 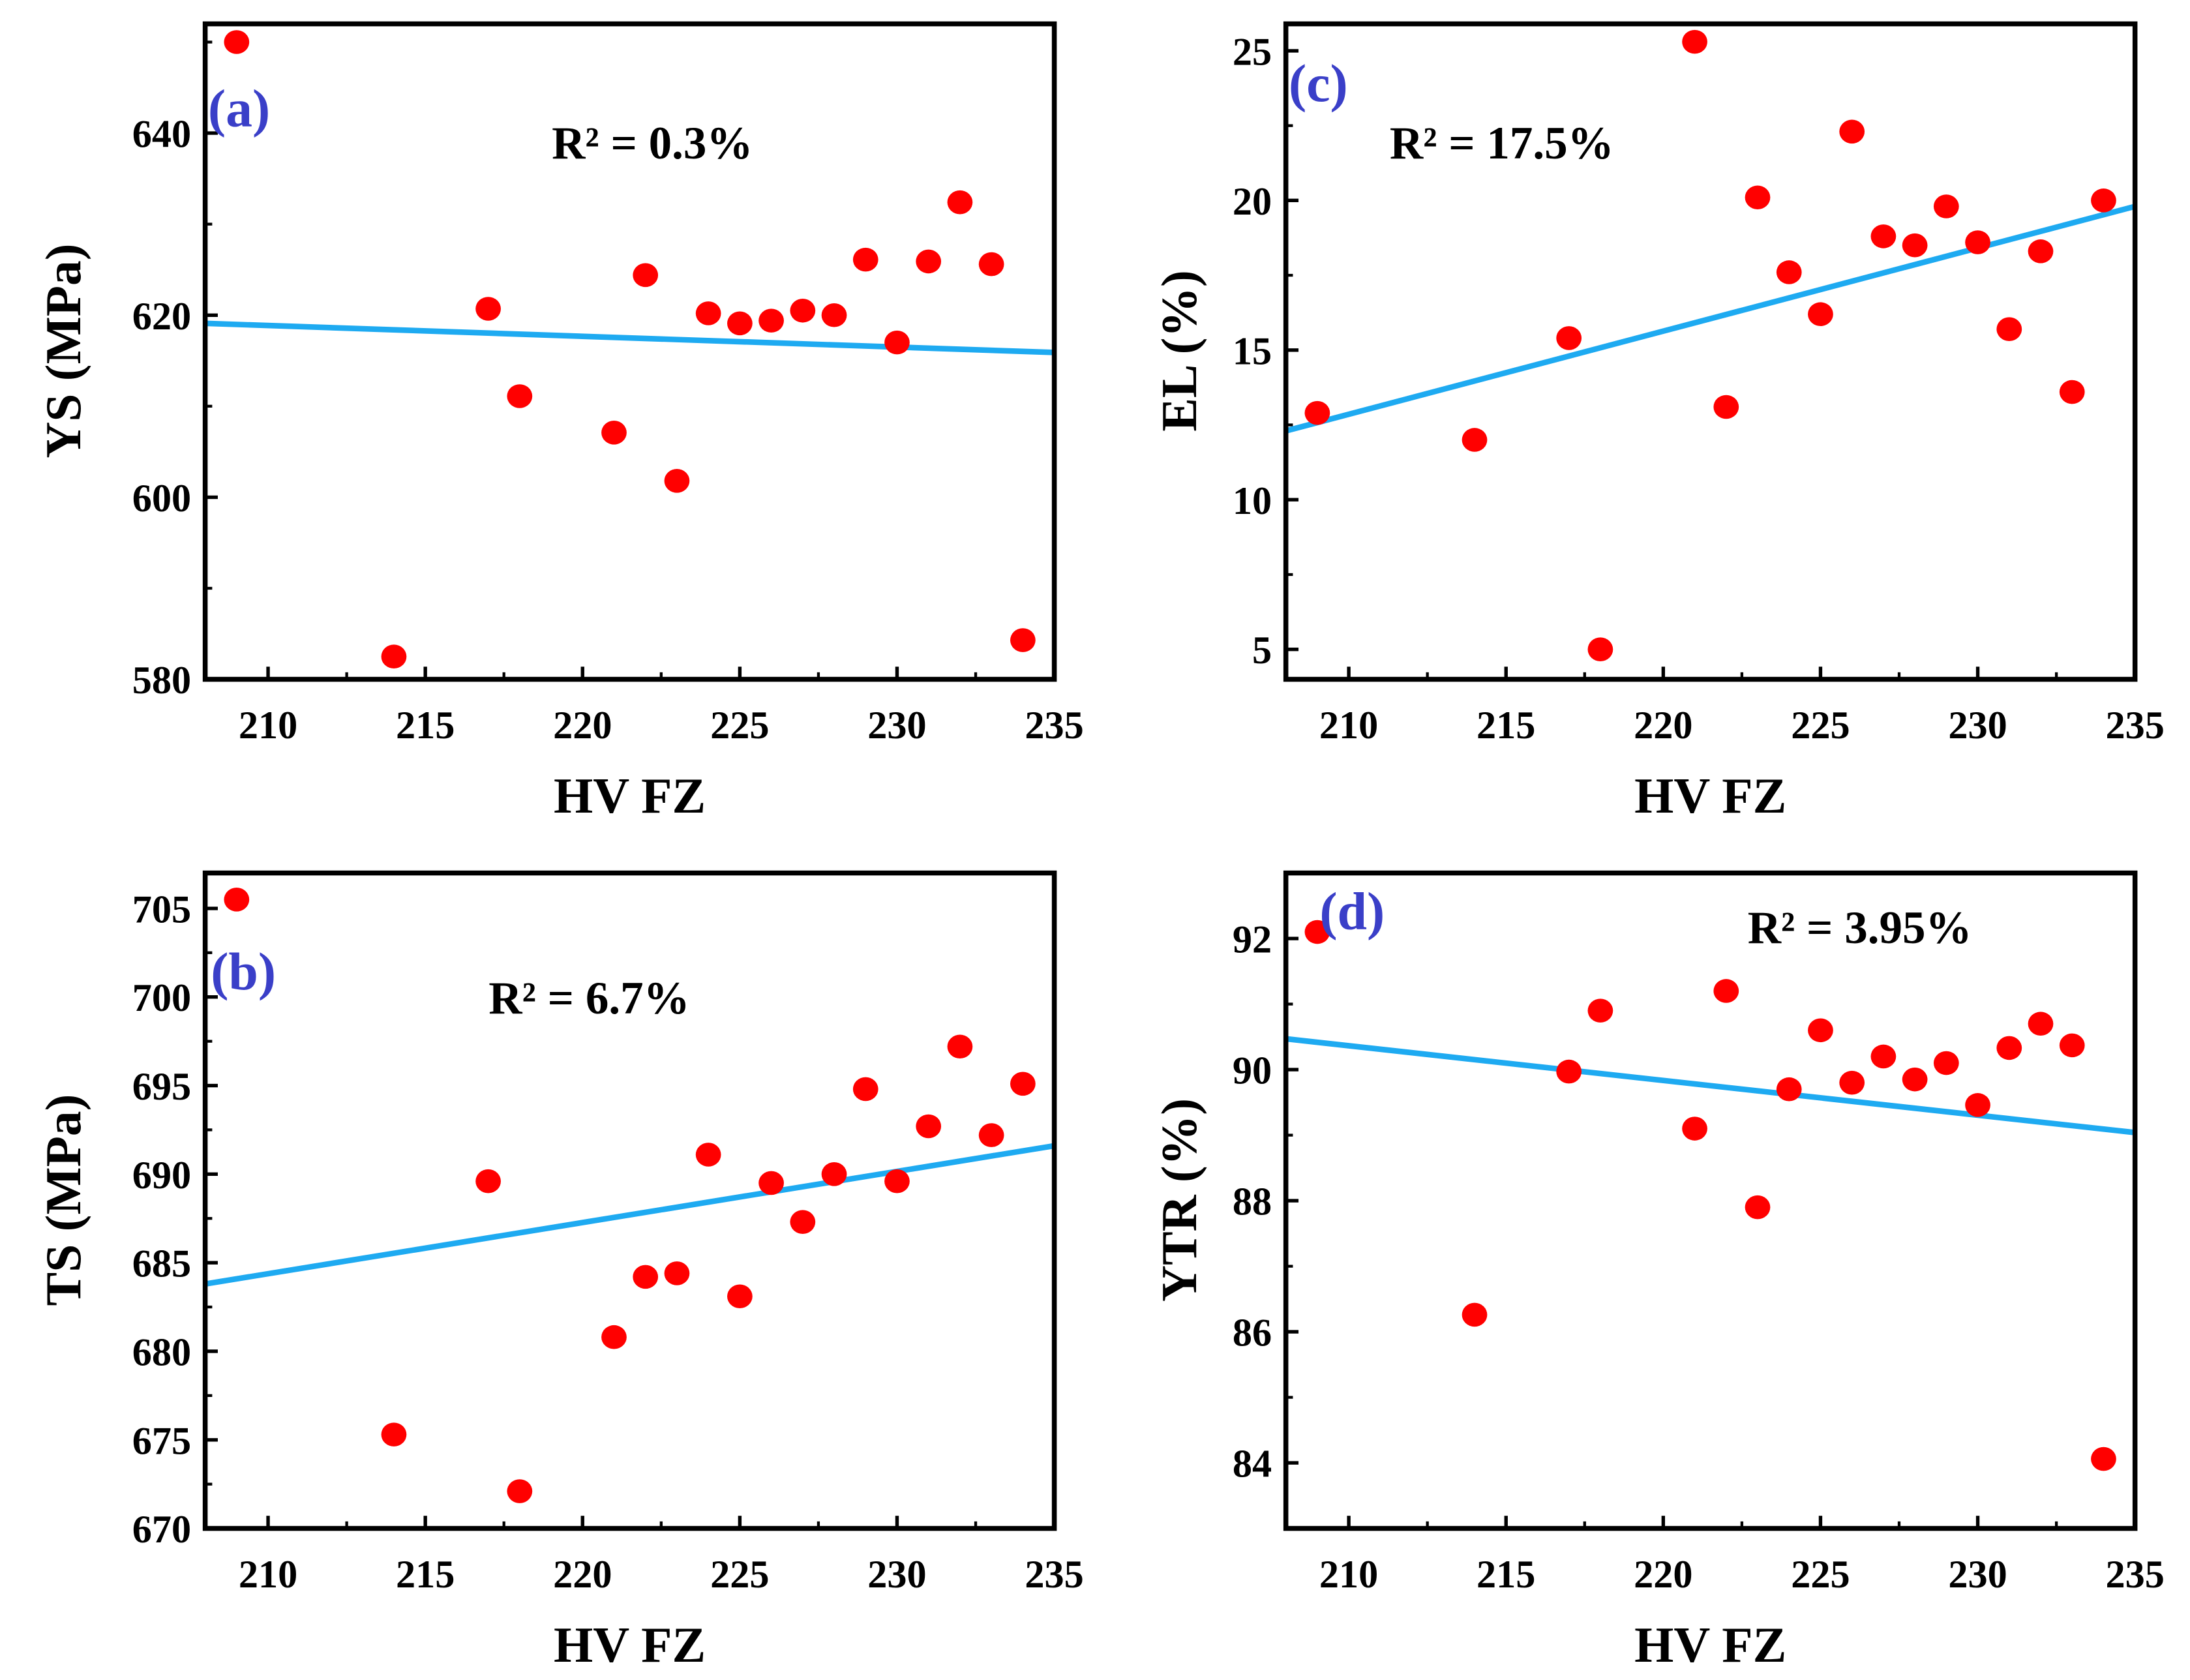 What do you see at coordinates (162, 316) in the screenshot?
I see `y-tick-label: 620` at bounding box center [162, 316].